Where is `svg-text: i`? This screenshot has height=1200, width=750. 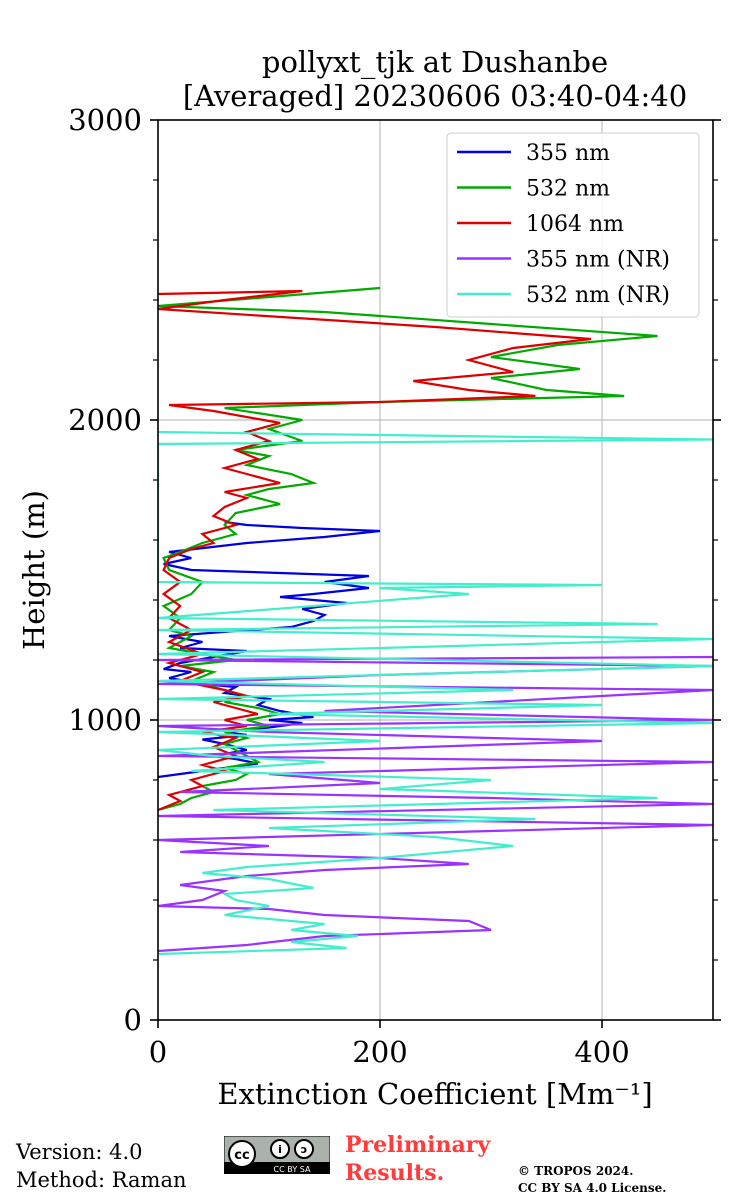
svg-text: i is located at coordinates (280, 1149).